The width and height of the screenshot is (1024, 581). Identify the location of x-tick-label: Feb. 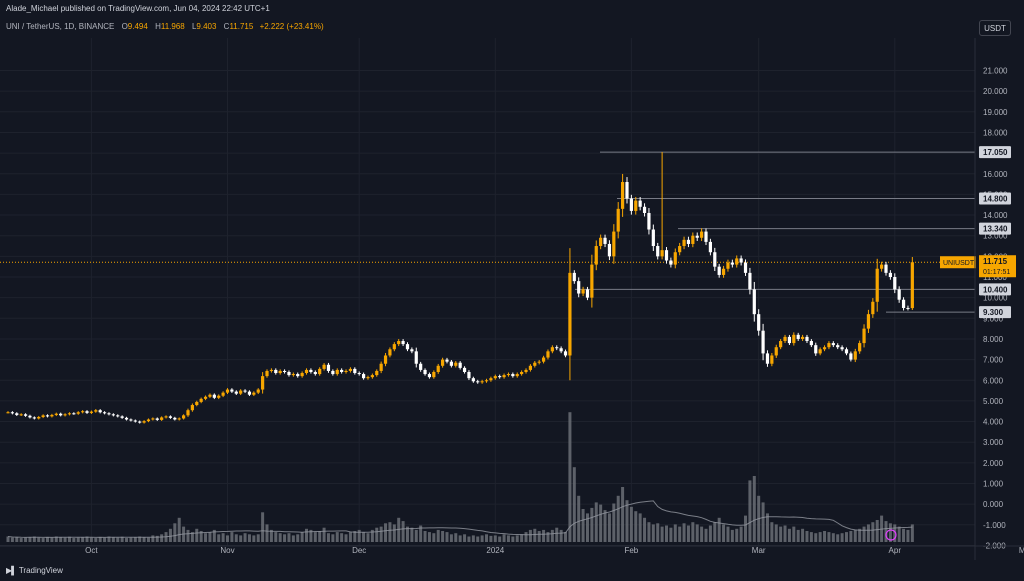
(631, 550).